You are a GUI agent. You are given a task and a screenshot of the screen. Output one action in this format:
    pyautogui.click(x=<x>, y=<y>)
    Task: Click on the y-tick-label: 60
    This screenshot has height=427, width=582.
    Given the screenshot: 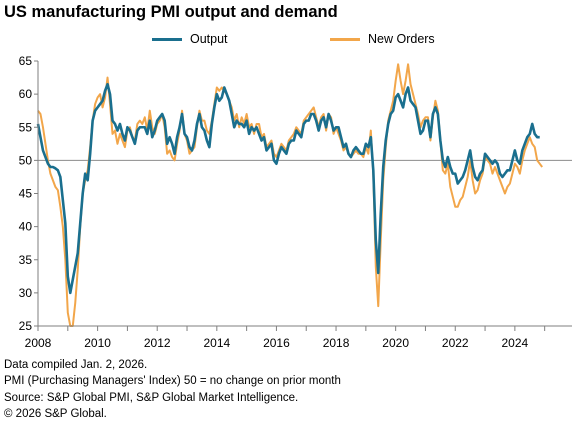 What is the action you would take?
    pyautogui.click(x=26, y=94)
    